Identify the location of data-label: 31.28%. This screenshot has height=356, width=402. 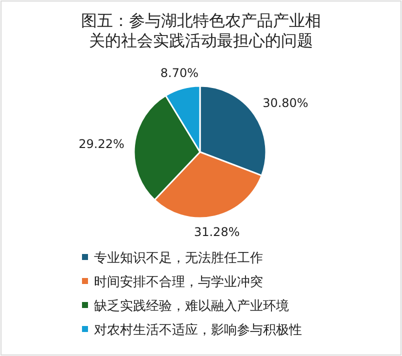
(217, 232).